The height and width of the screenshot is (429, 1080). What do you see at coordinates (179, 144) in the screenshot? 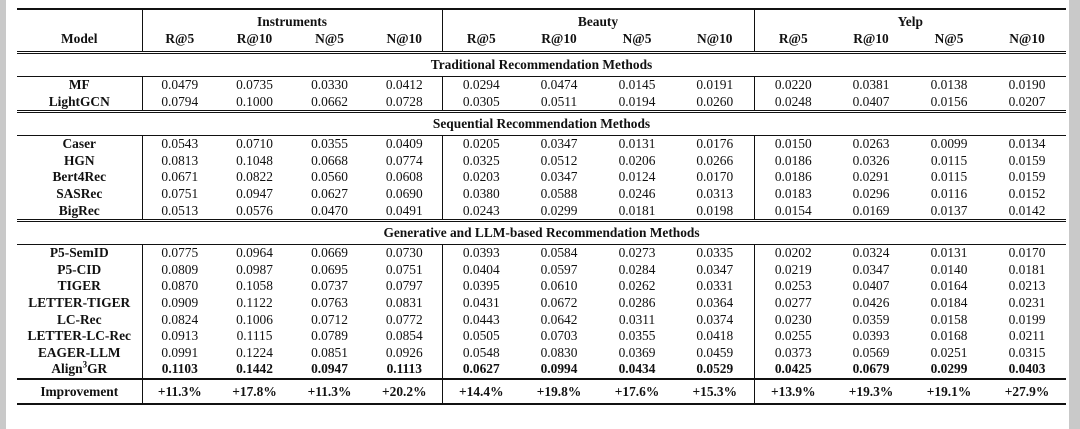
I see `metric-value-cell: 0.0543` at bounding box center [179, 144].